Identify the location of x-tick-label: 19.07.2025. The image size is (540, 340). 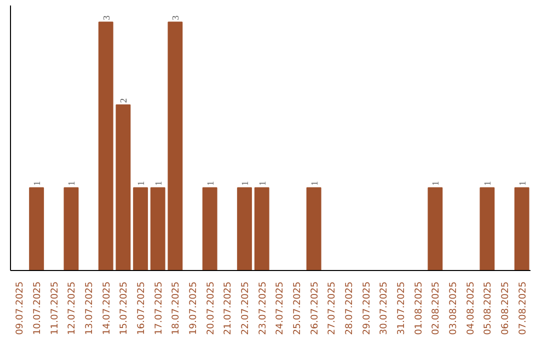
(193, 308).